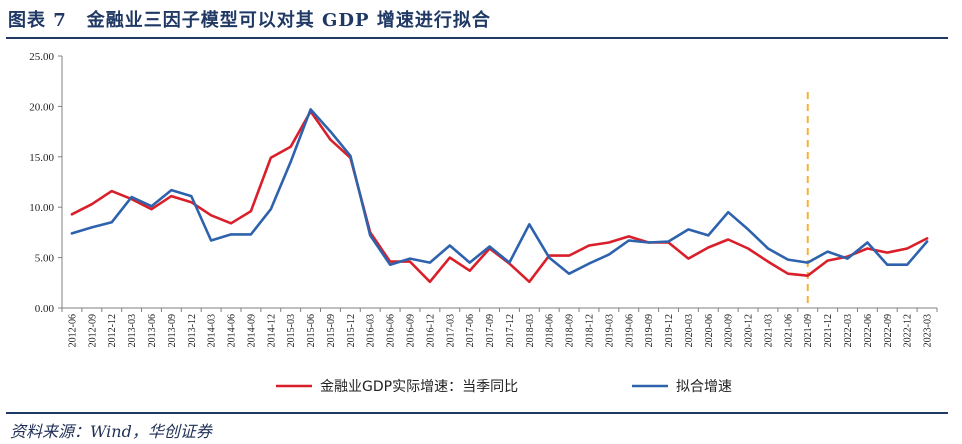  Describe the element at coordinates (251, 330) in the screenshot. I see `x-tick-label: 2014-09` at that location.